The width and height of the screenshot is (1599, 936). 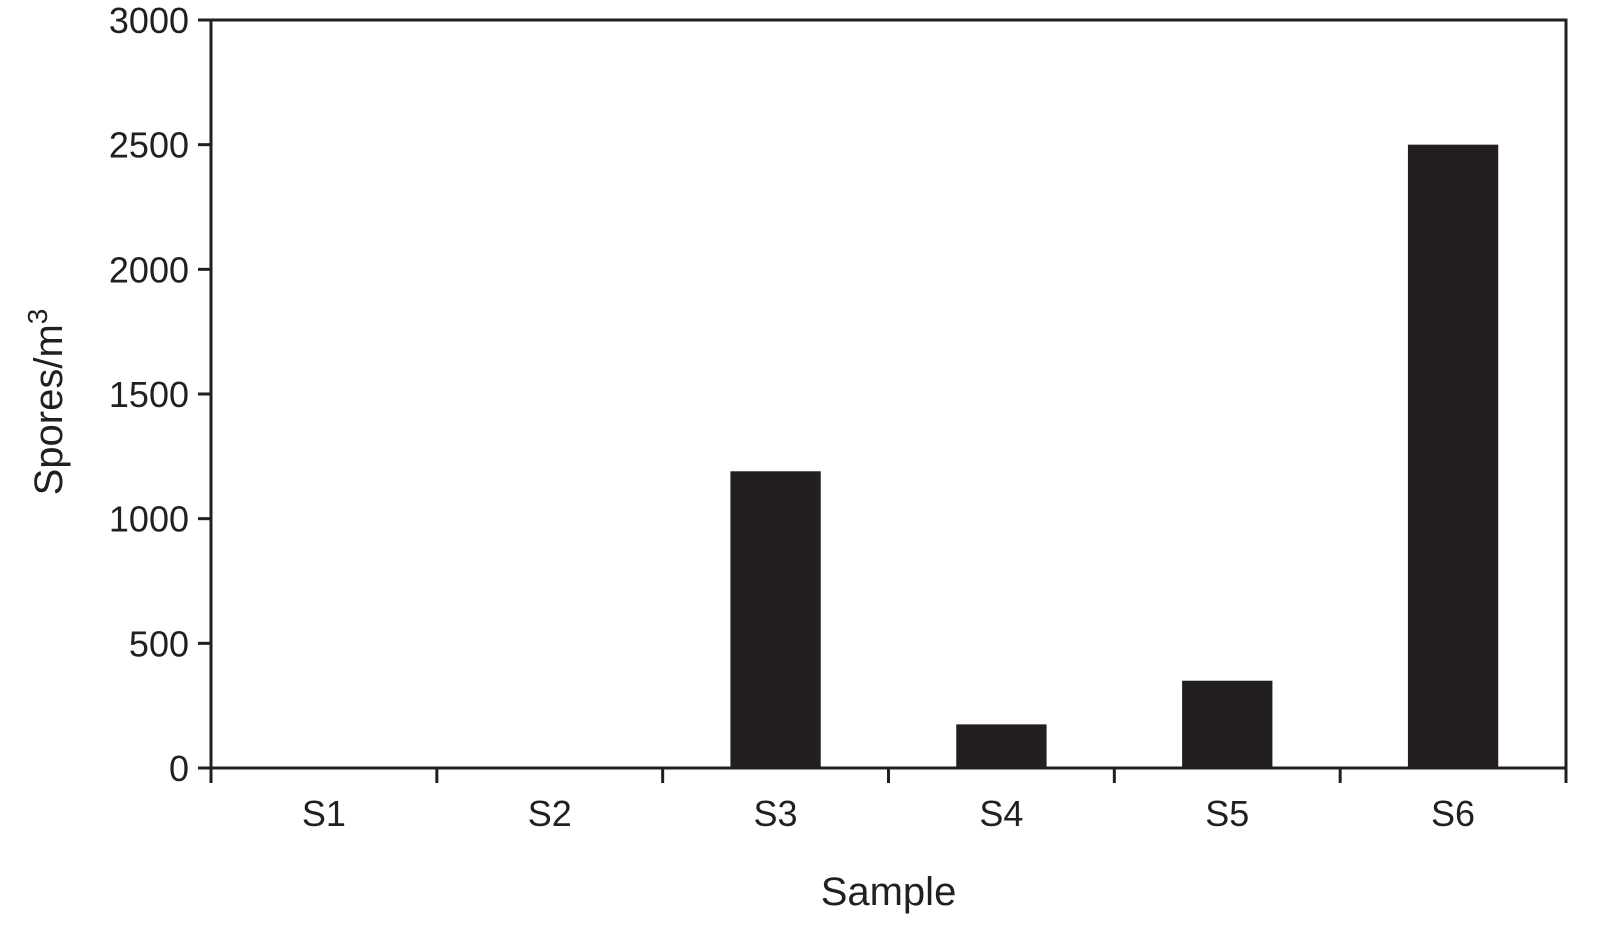 What do you see at coordinates (149, 394) in the screenshot?
I see `y-tick-label: 1500` at bounding box center [149, 394].